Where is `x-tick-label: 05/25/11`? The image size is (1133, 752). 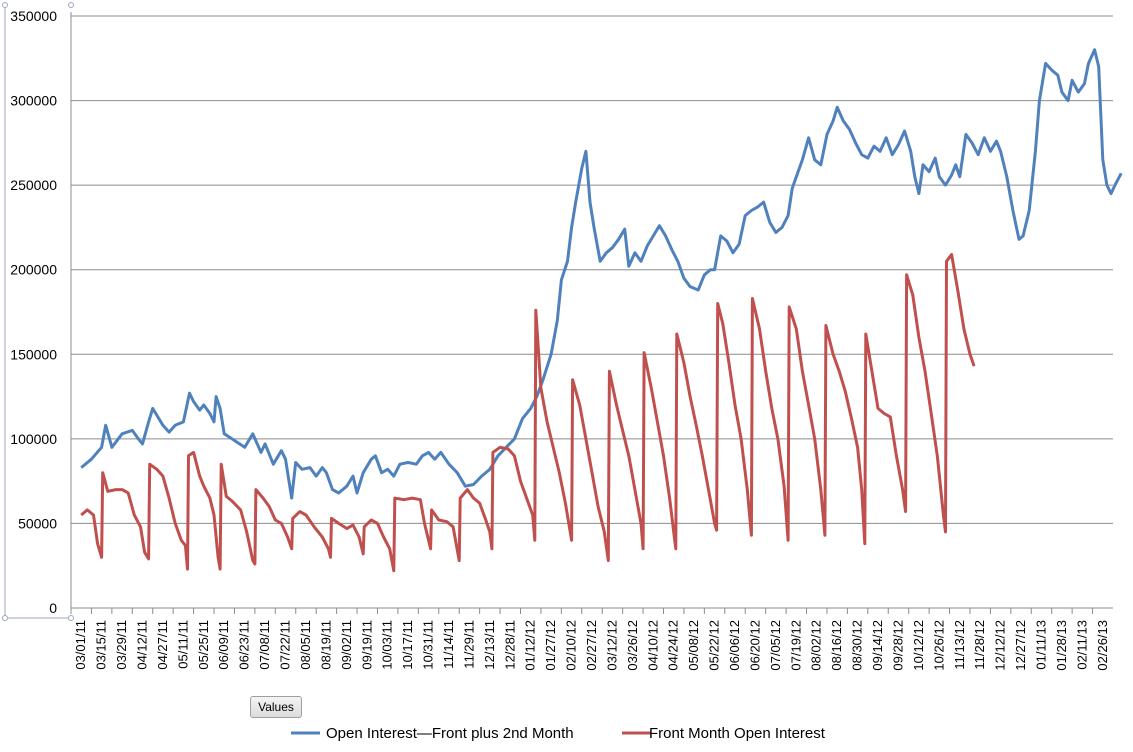 x-tick-label: 05/25/11 is located at coordinates (203, 645).